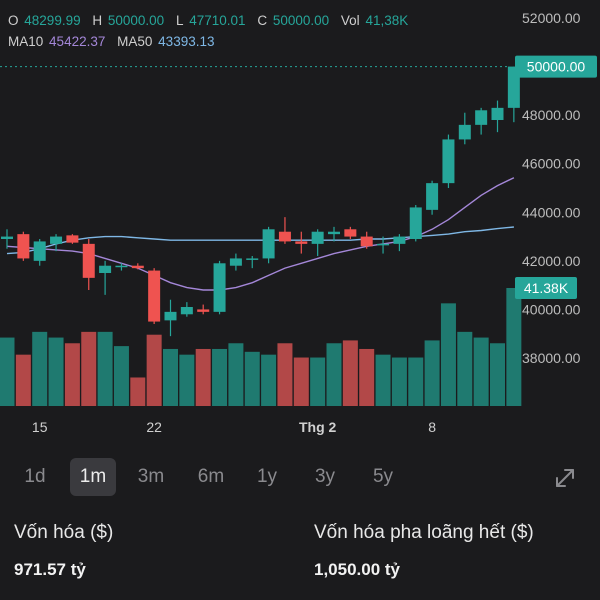  I want to click on ma50-value: 43393.13, so click(186, 41).